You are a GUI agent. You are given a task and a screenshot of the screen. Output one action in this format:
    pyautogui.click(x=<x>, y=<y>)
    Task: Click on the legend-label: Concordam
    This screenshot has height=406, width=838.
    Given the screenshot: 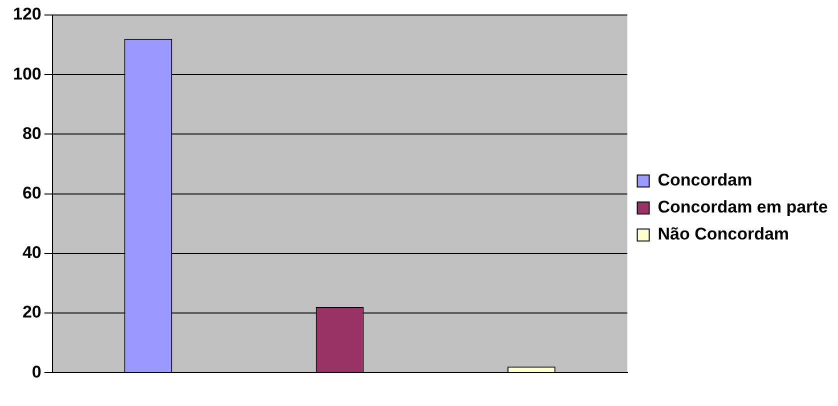 What is the action you would take?
    pyautogui.click(x=705, y=180)
    